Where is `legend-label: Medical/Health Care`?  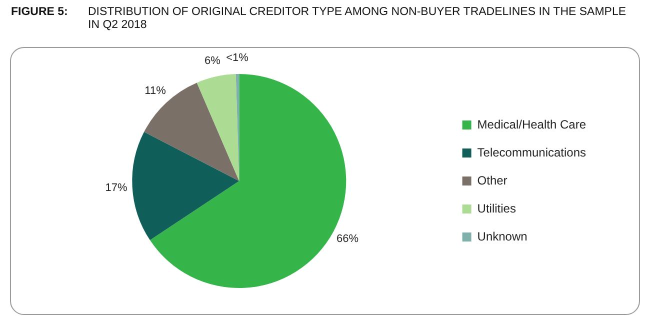
legend-label: Medical/Health Care is located at coordinates (531, 124).